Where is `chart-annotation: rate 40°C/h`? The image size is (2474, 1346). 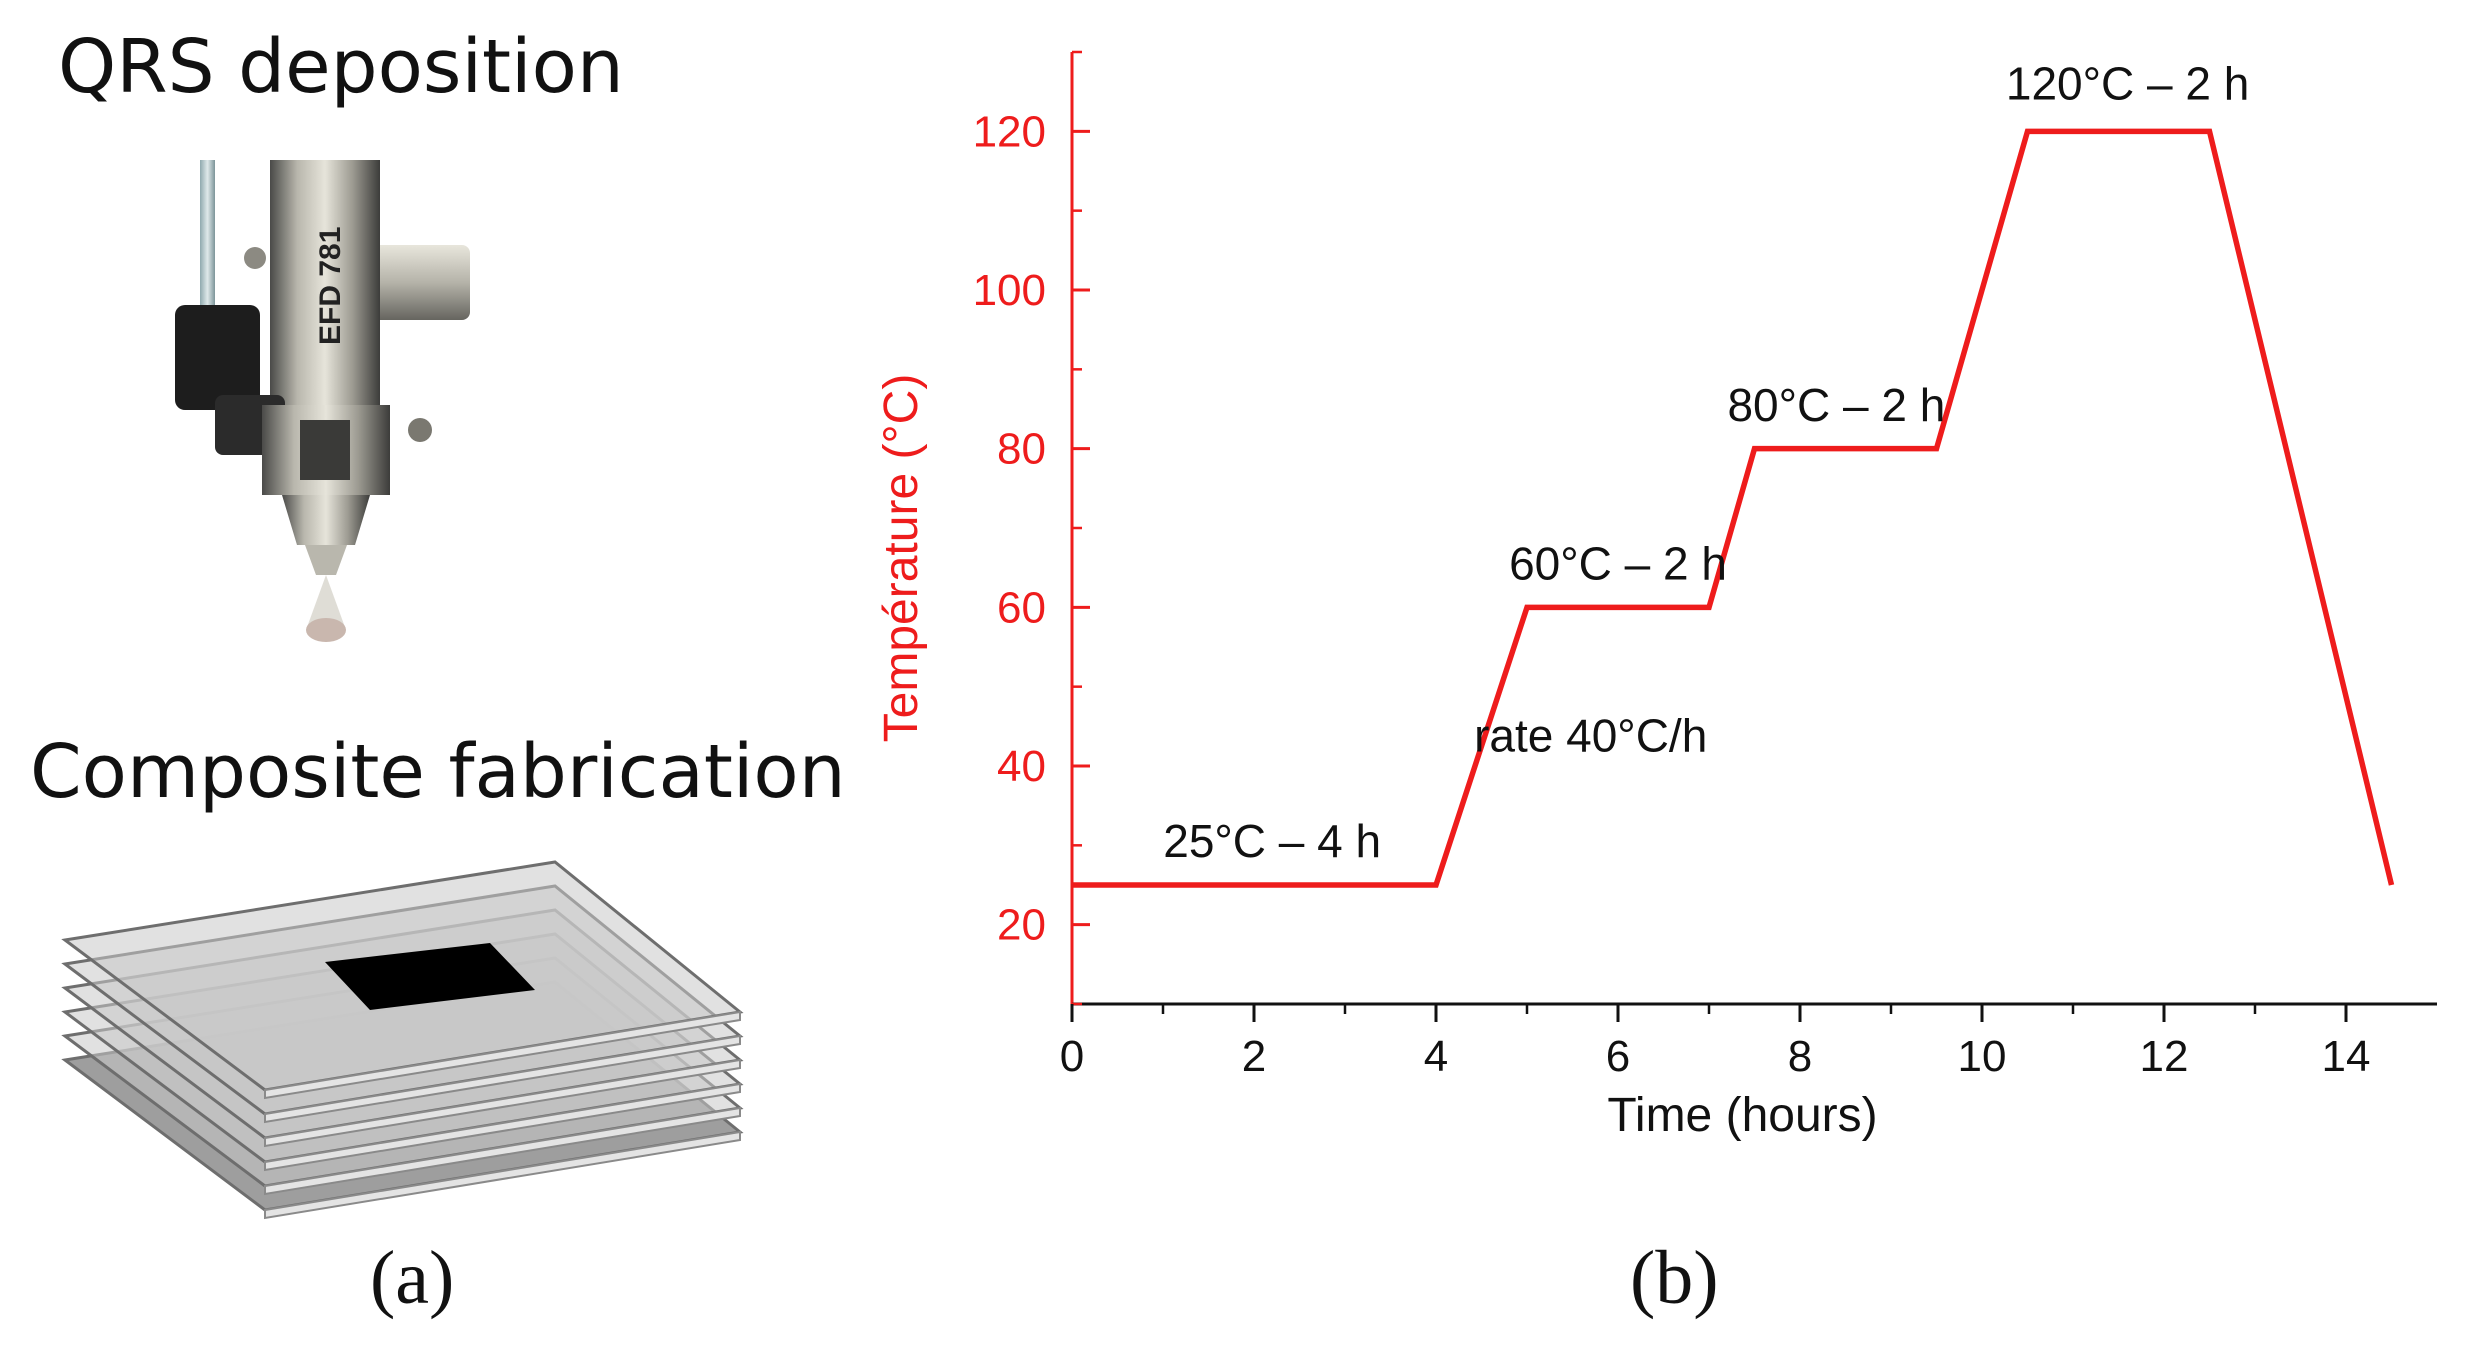
chart-annotation: rate 40°C/h is located at coordinates (1590, 736).